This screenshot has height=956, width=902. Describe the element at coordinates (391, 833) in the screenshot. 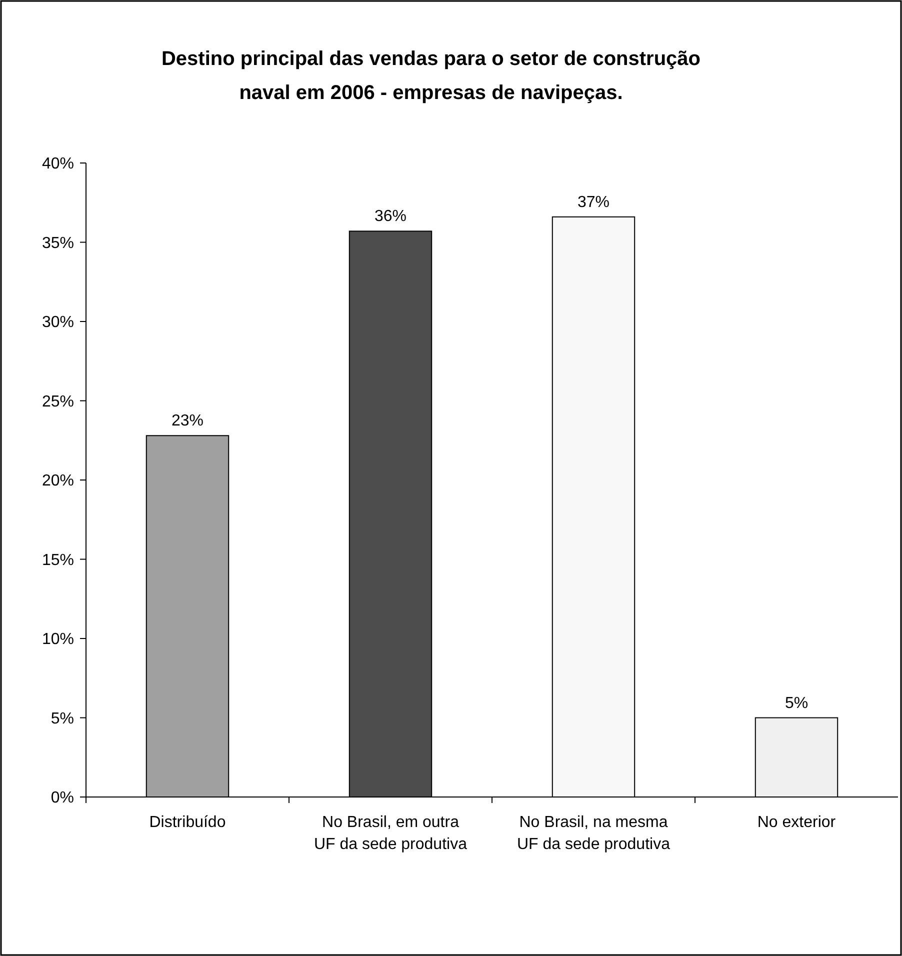

I see `x-tick-label: No Brasil, em outra UF da sede produtiva` at that location.